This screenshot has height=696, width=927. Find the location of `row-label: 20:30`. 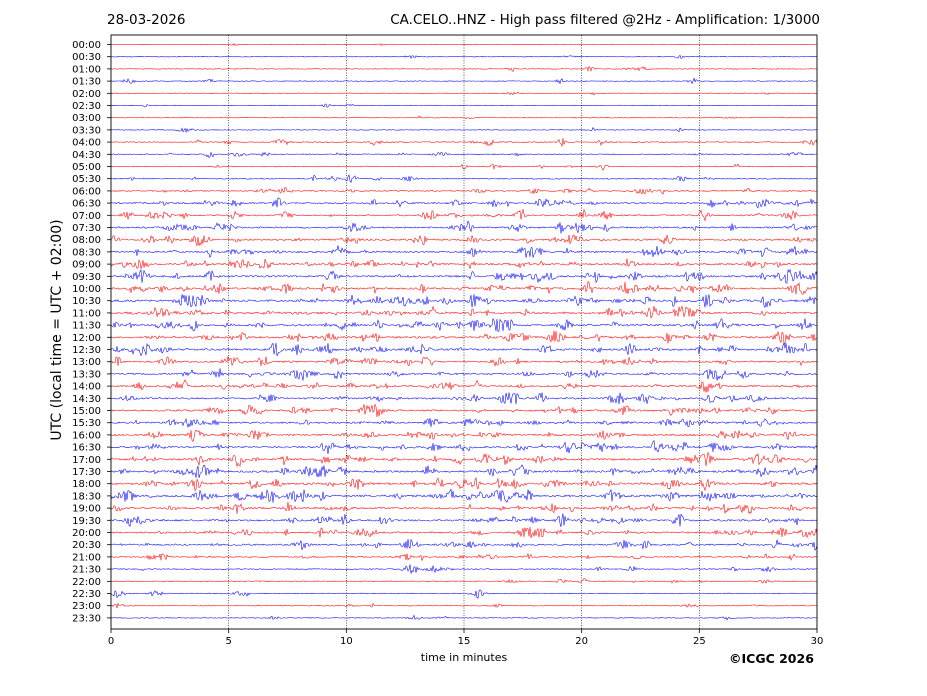

row-label: 20:30 is located at coordinates (86, 545).